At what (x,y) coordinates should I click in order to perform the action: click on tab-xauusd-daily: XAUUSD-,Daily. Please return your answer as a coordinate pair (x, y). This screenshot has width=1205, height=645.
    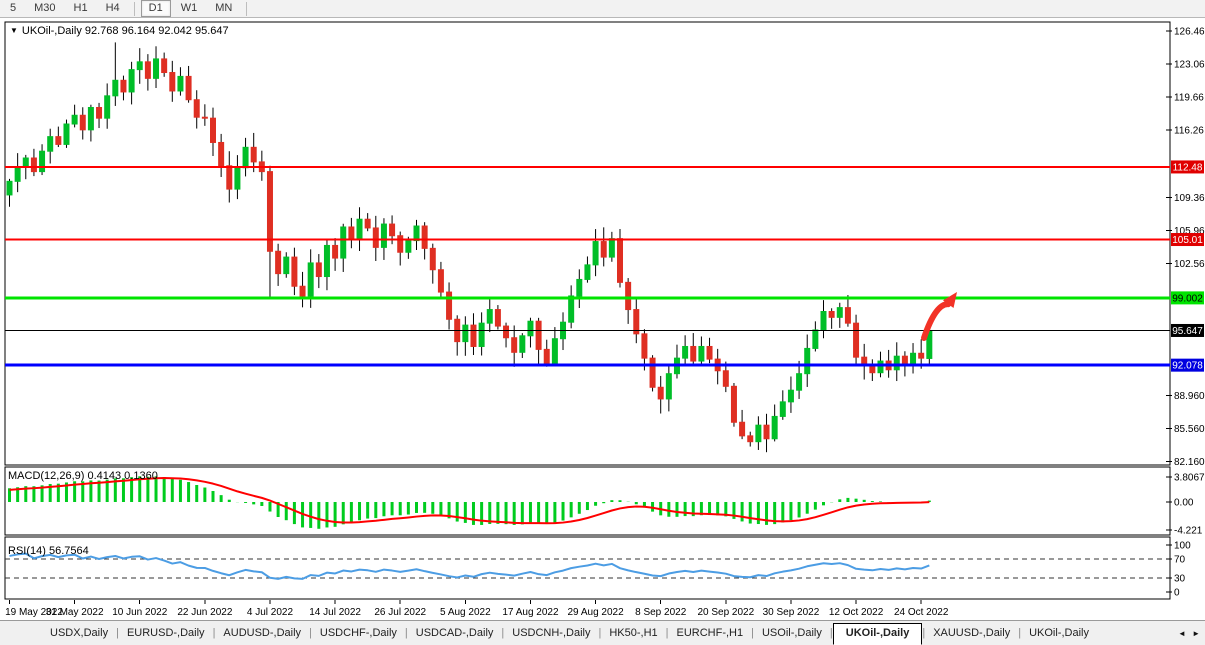
    Looking at the image, I should click on (972, 633).